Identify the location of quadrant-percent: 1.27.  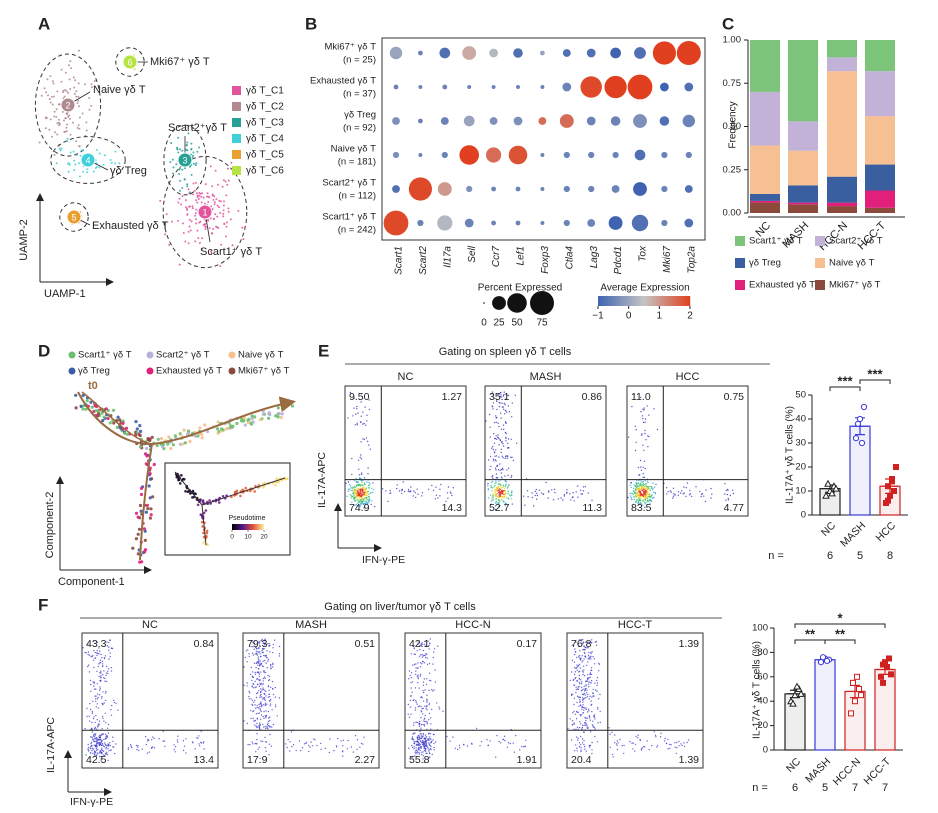
(452, 397).